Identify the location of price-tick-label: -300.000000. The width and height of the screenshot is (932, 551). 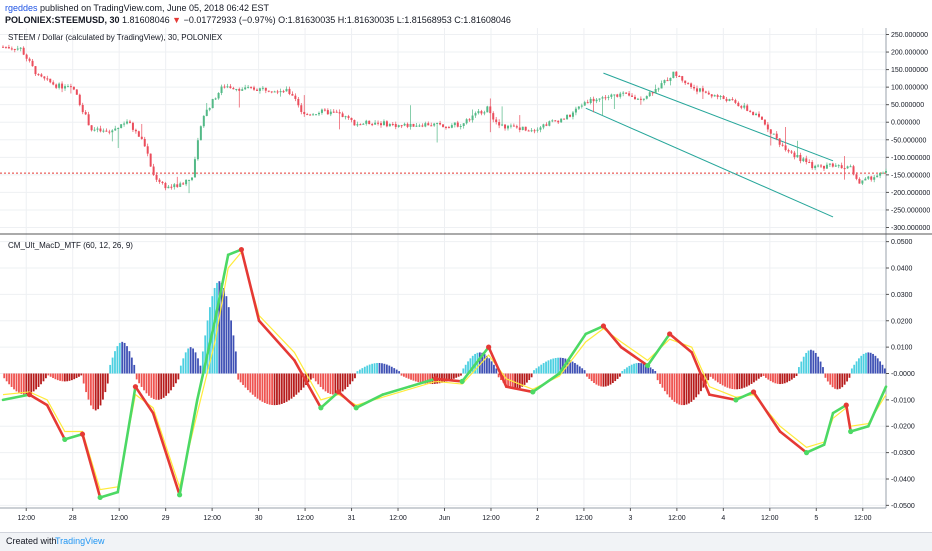
(910, 228).